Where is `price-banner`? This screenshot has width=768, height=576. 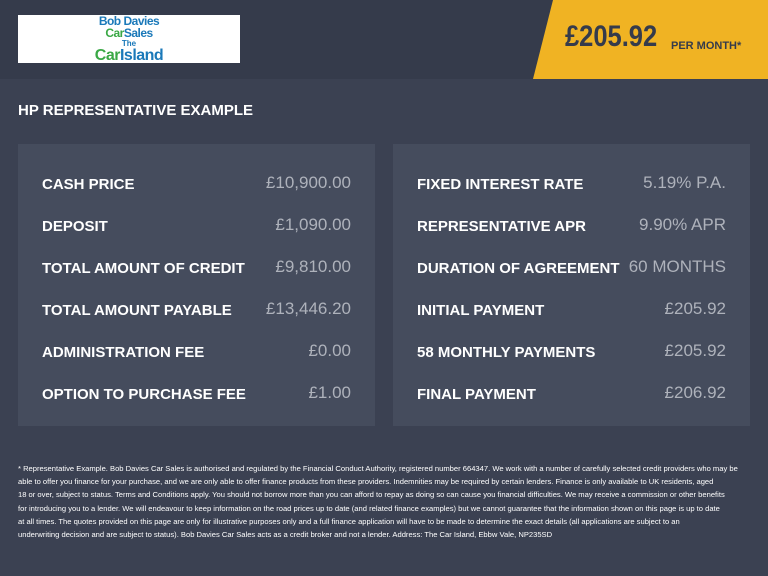 price-banner is located at coordinates (650, 39).